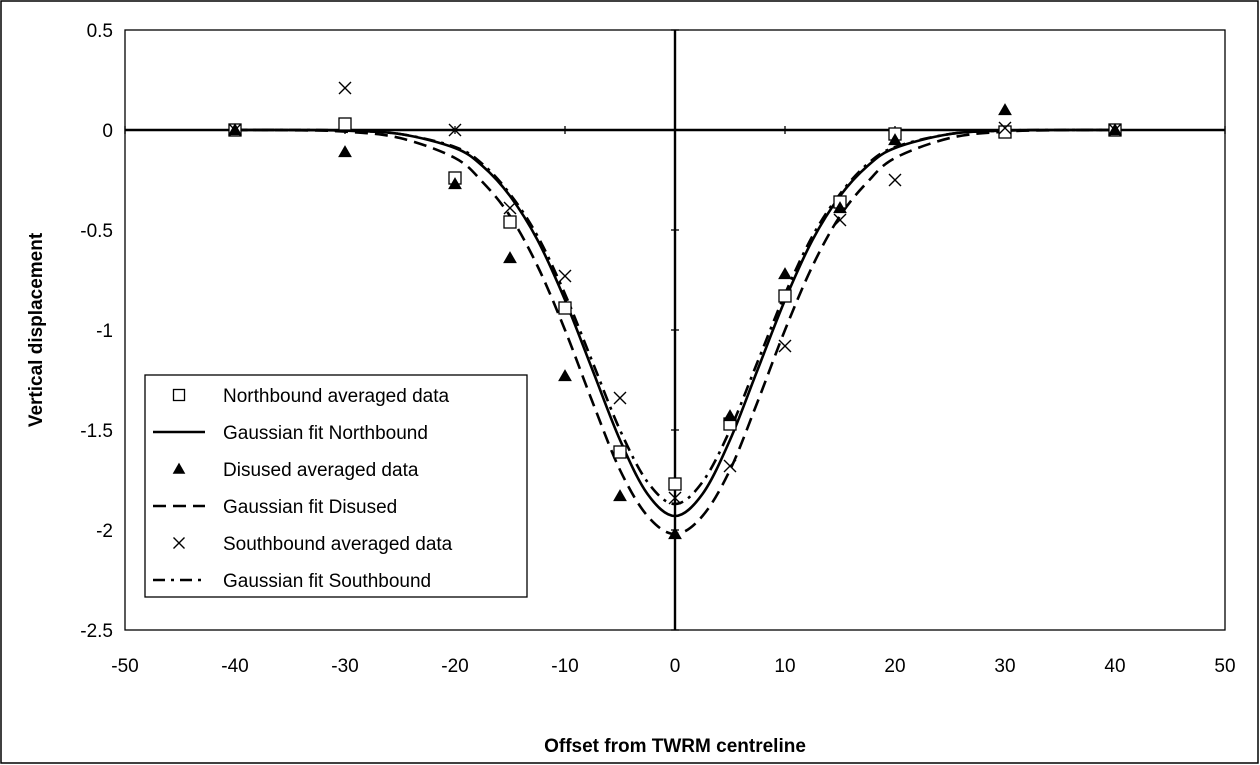  I want to click on x-tick-label: -50, so click(124, 666).